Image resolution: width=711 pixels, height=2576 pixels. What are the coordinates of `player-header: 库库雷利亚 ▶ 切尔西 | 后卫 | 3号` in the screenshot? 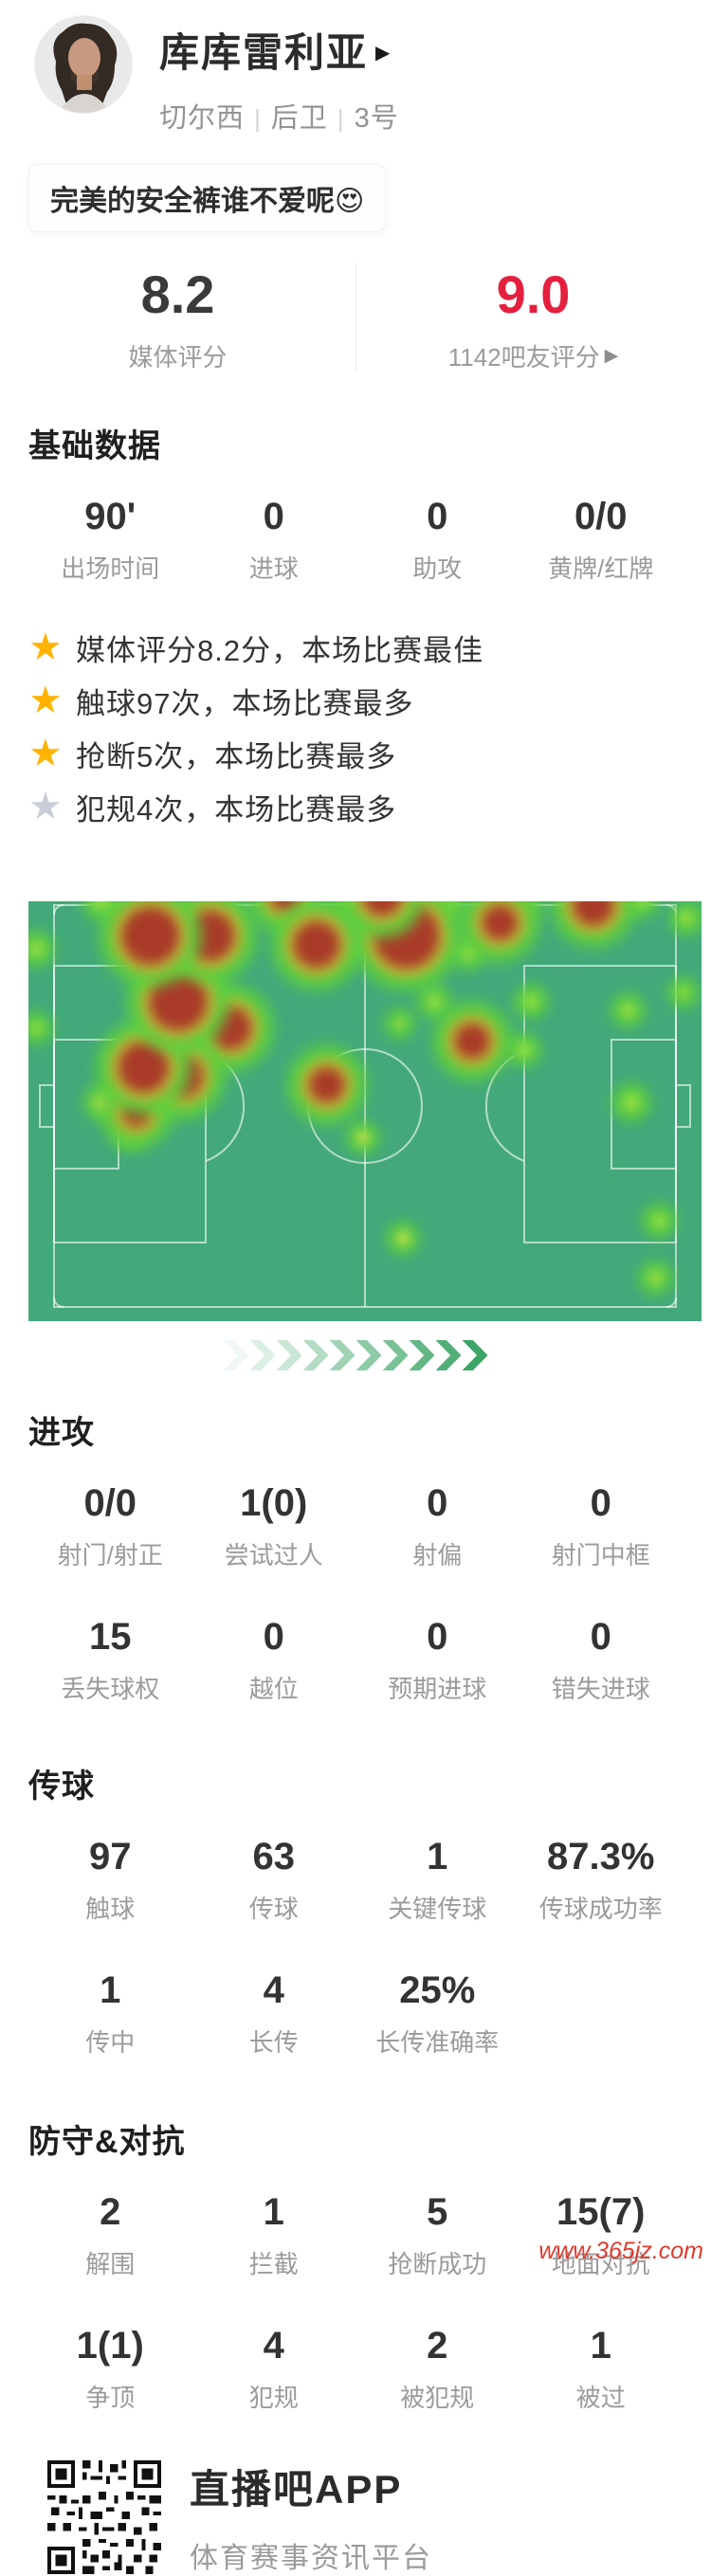 It's located at (355, 68).